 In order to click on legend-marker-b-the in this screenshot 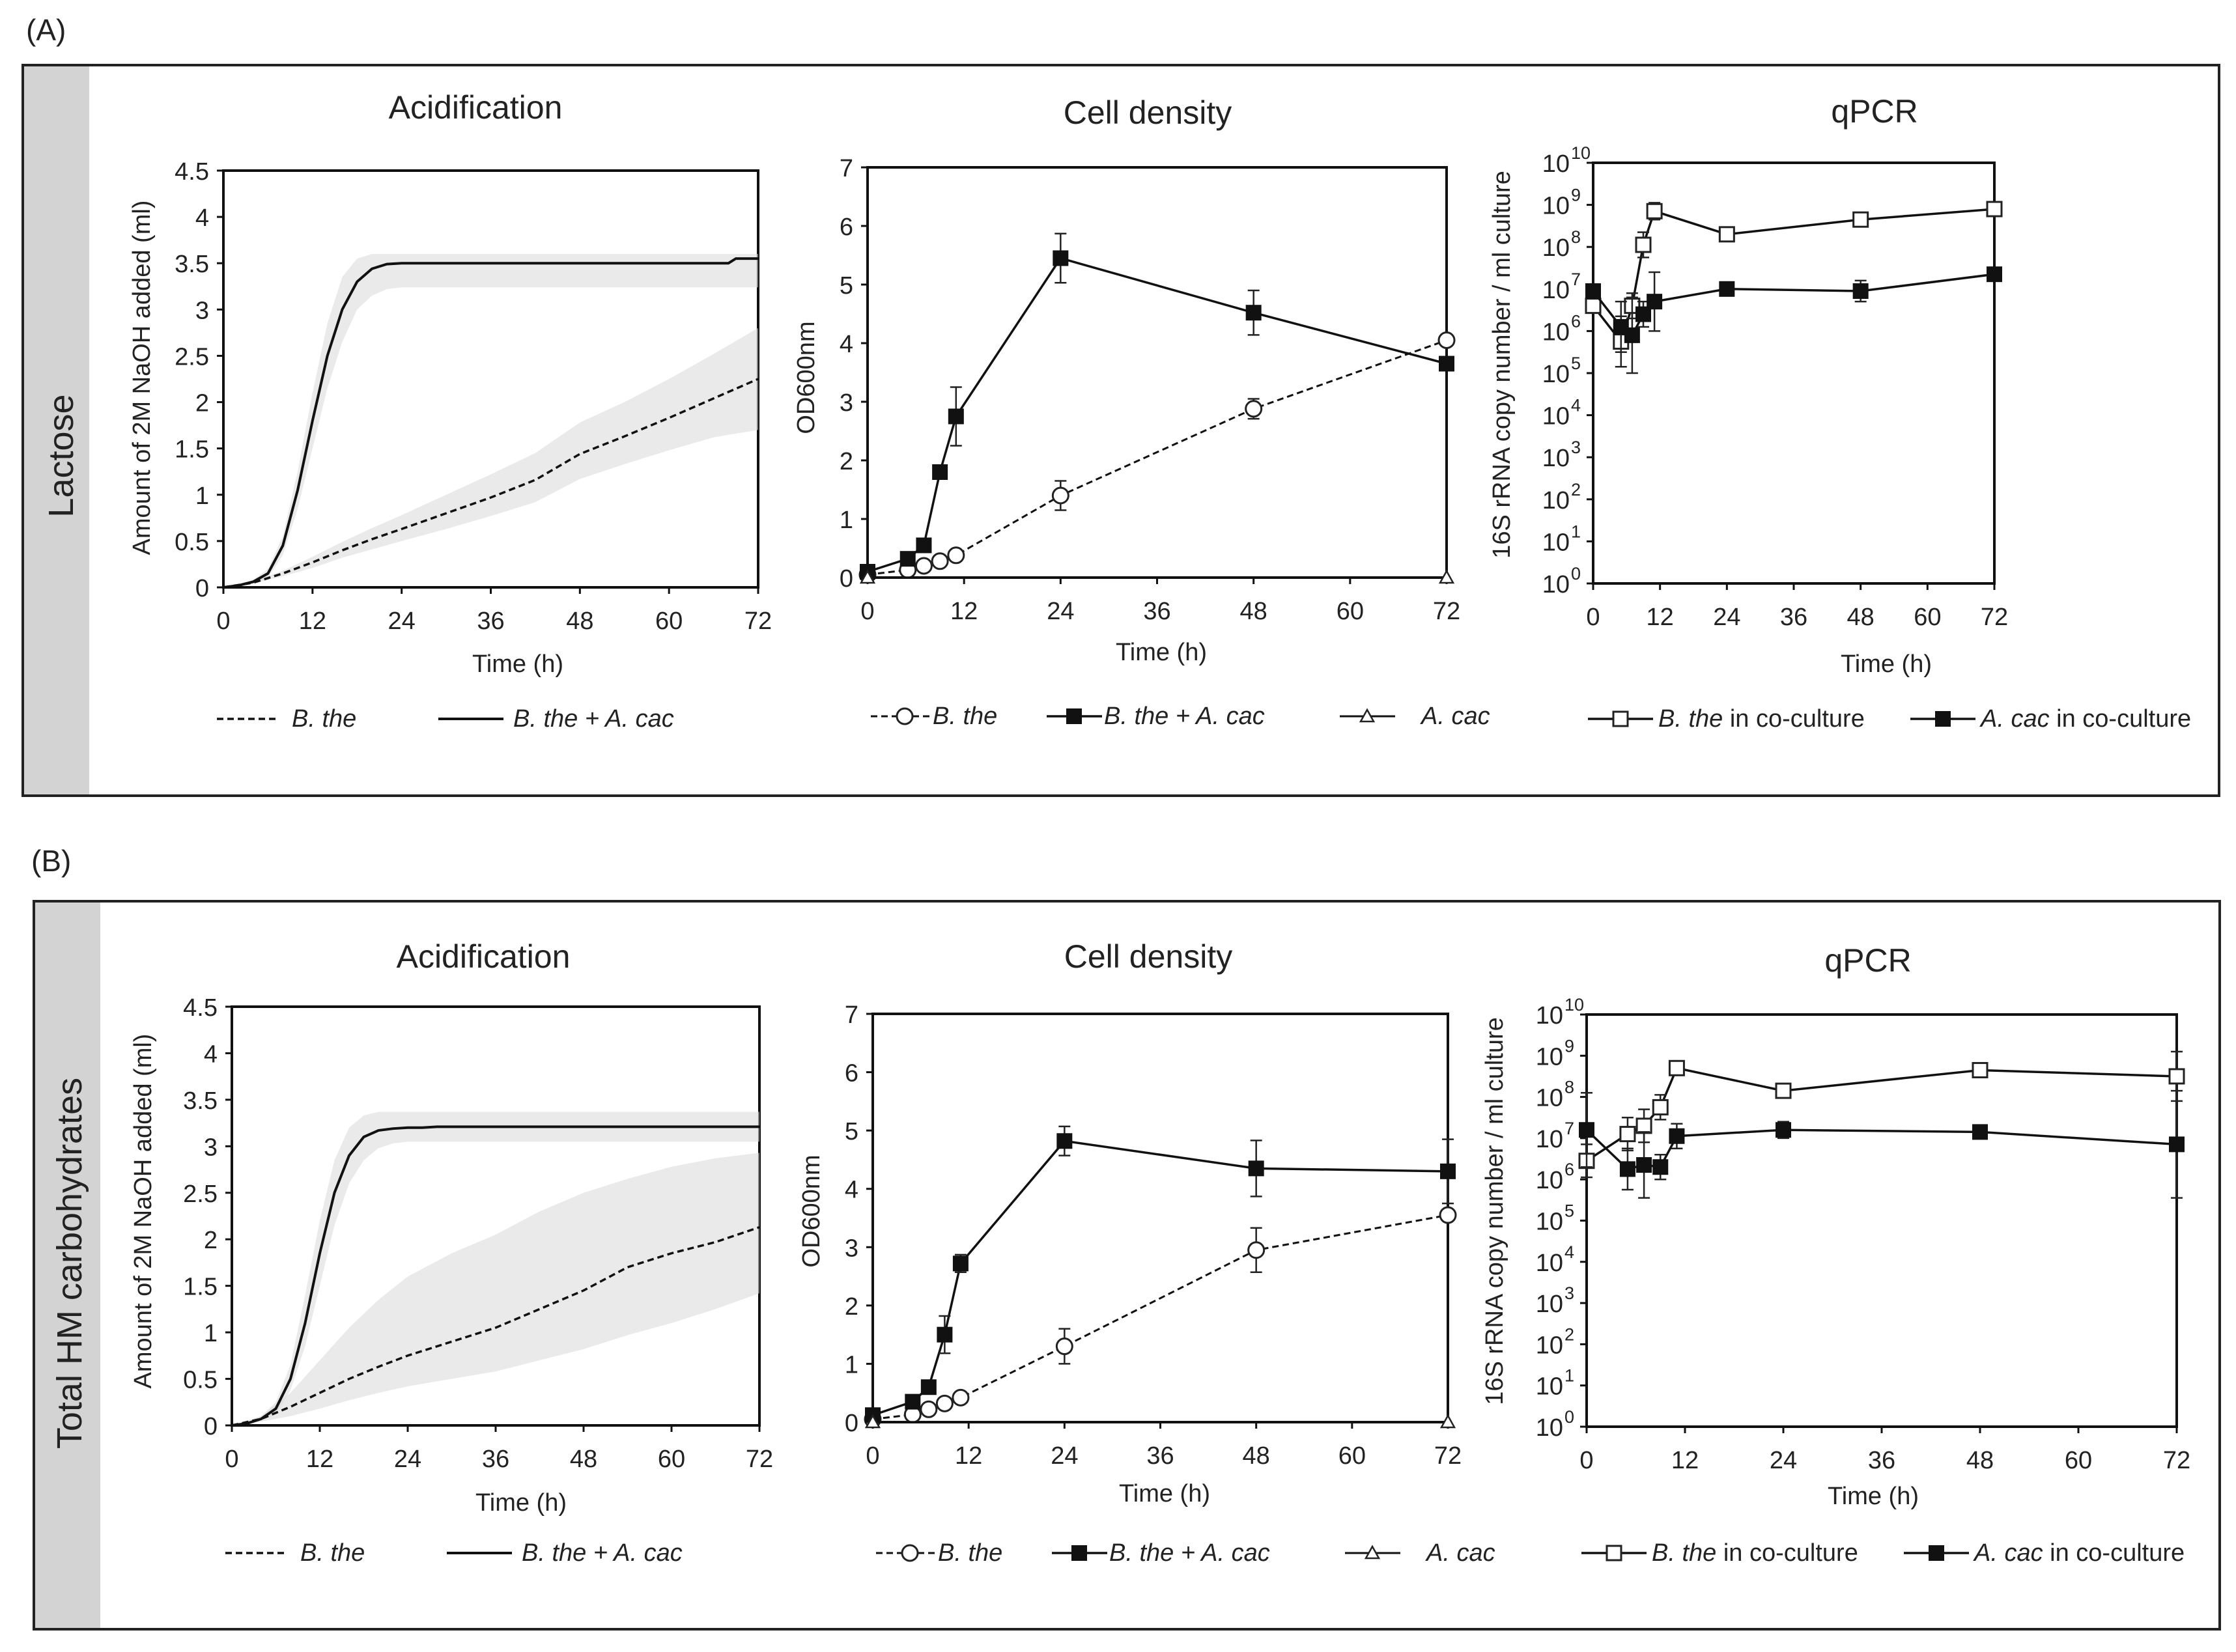, I will do `click(1620, 719)`.